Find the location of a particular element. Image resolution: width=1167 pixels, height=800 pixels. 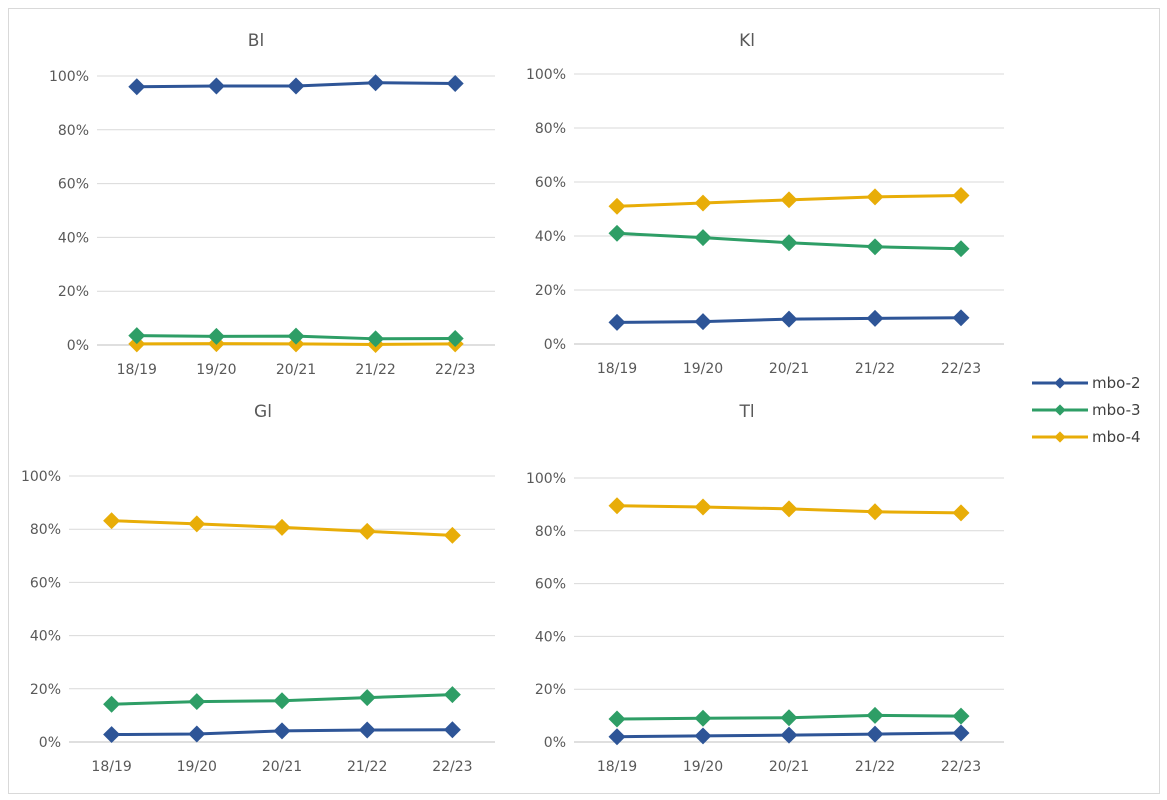

chart-title: Tl is located at coordinates (746, 412).